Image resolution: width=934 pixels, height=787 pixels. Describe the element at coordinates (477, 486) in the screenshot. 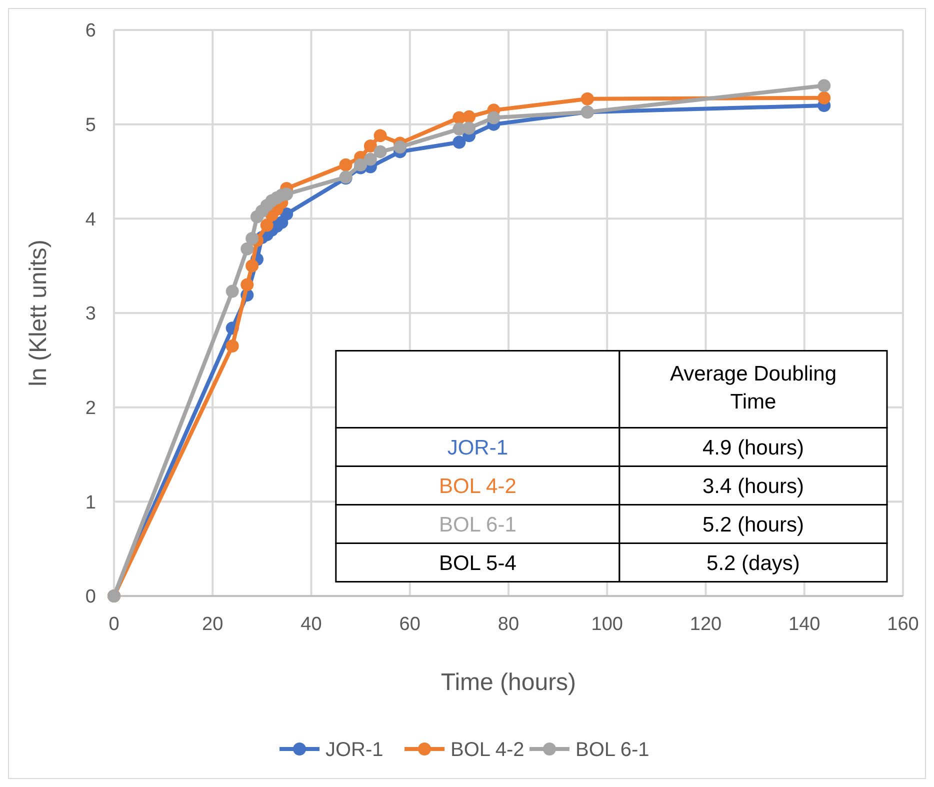

I see `annotation: BOL 4-2` at that location.